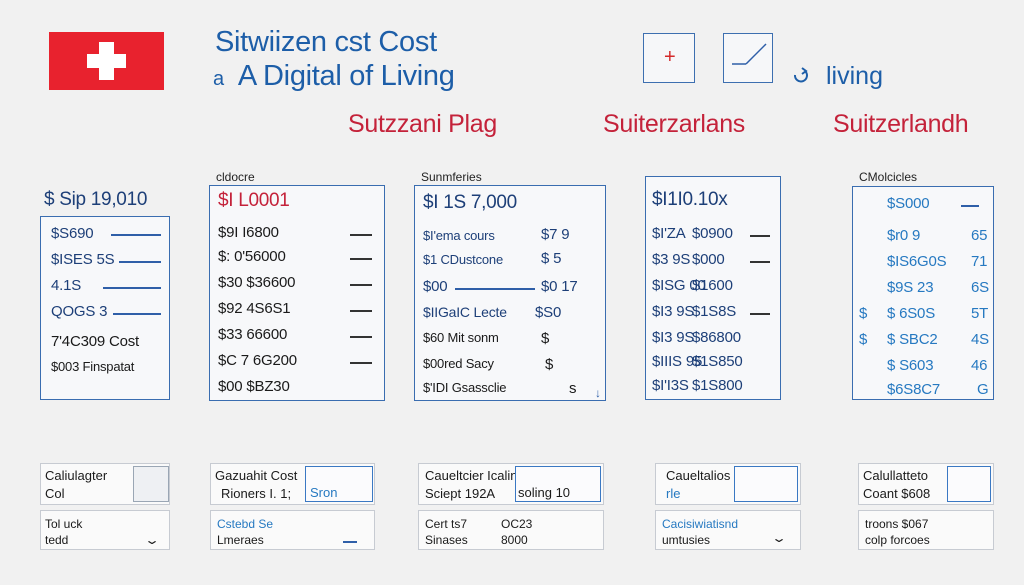 The height and width of the screenshot is (585, 1024). I want to click on list-item: $ SBC2, so click(912, 339).